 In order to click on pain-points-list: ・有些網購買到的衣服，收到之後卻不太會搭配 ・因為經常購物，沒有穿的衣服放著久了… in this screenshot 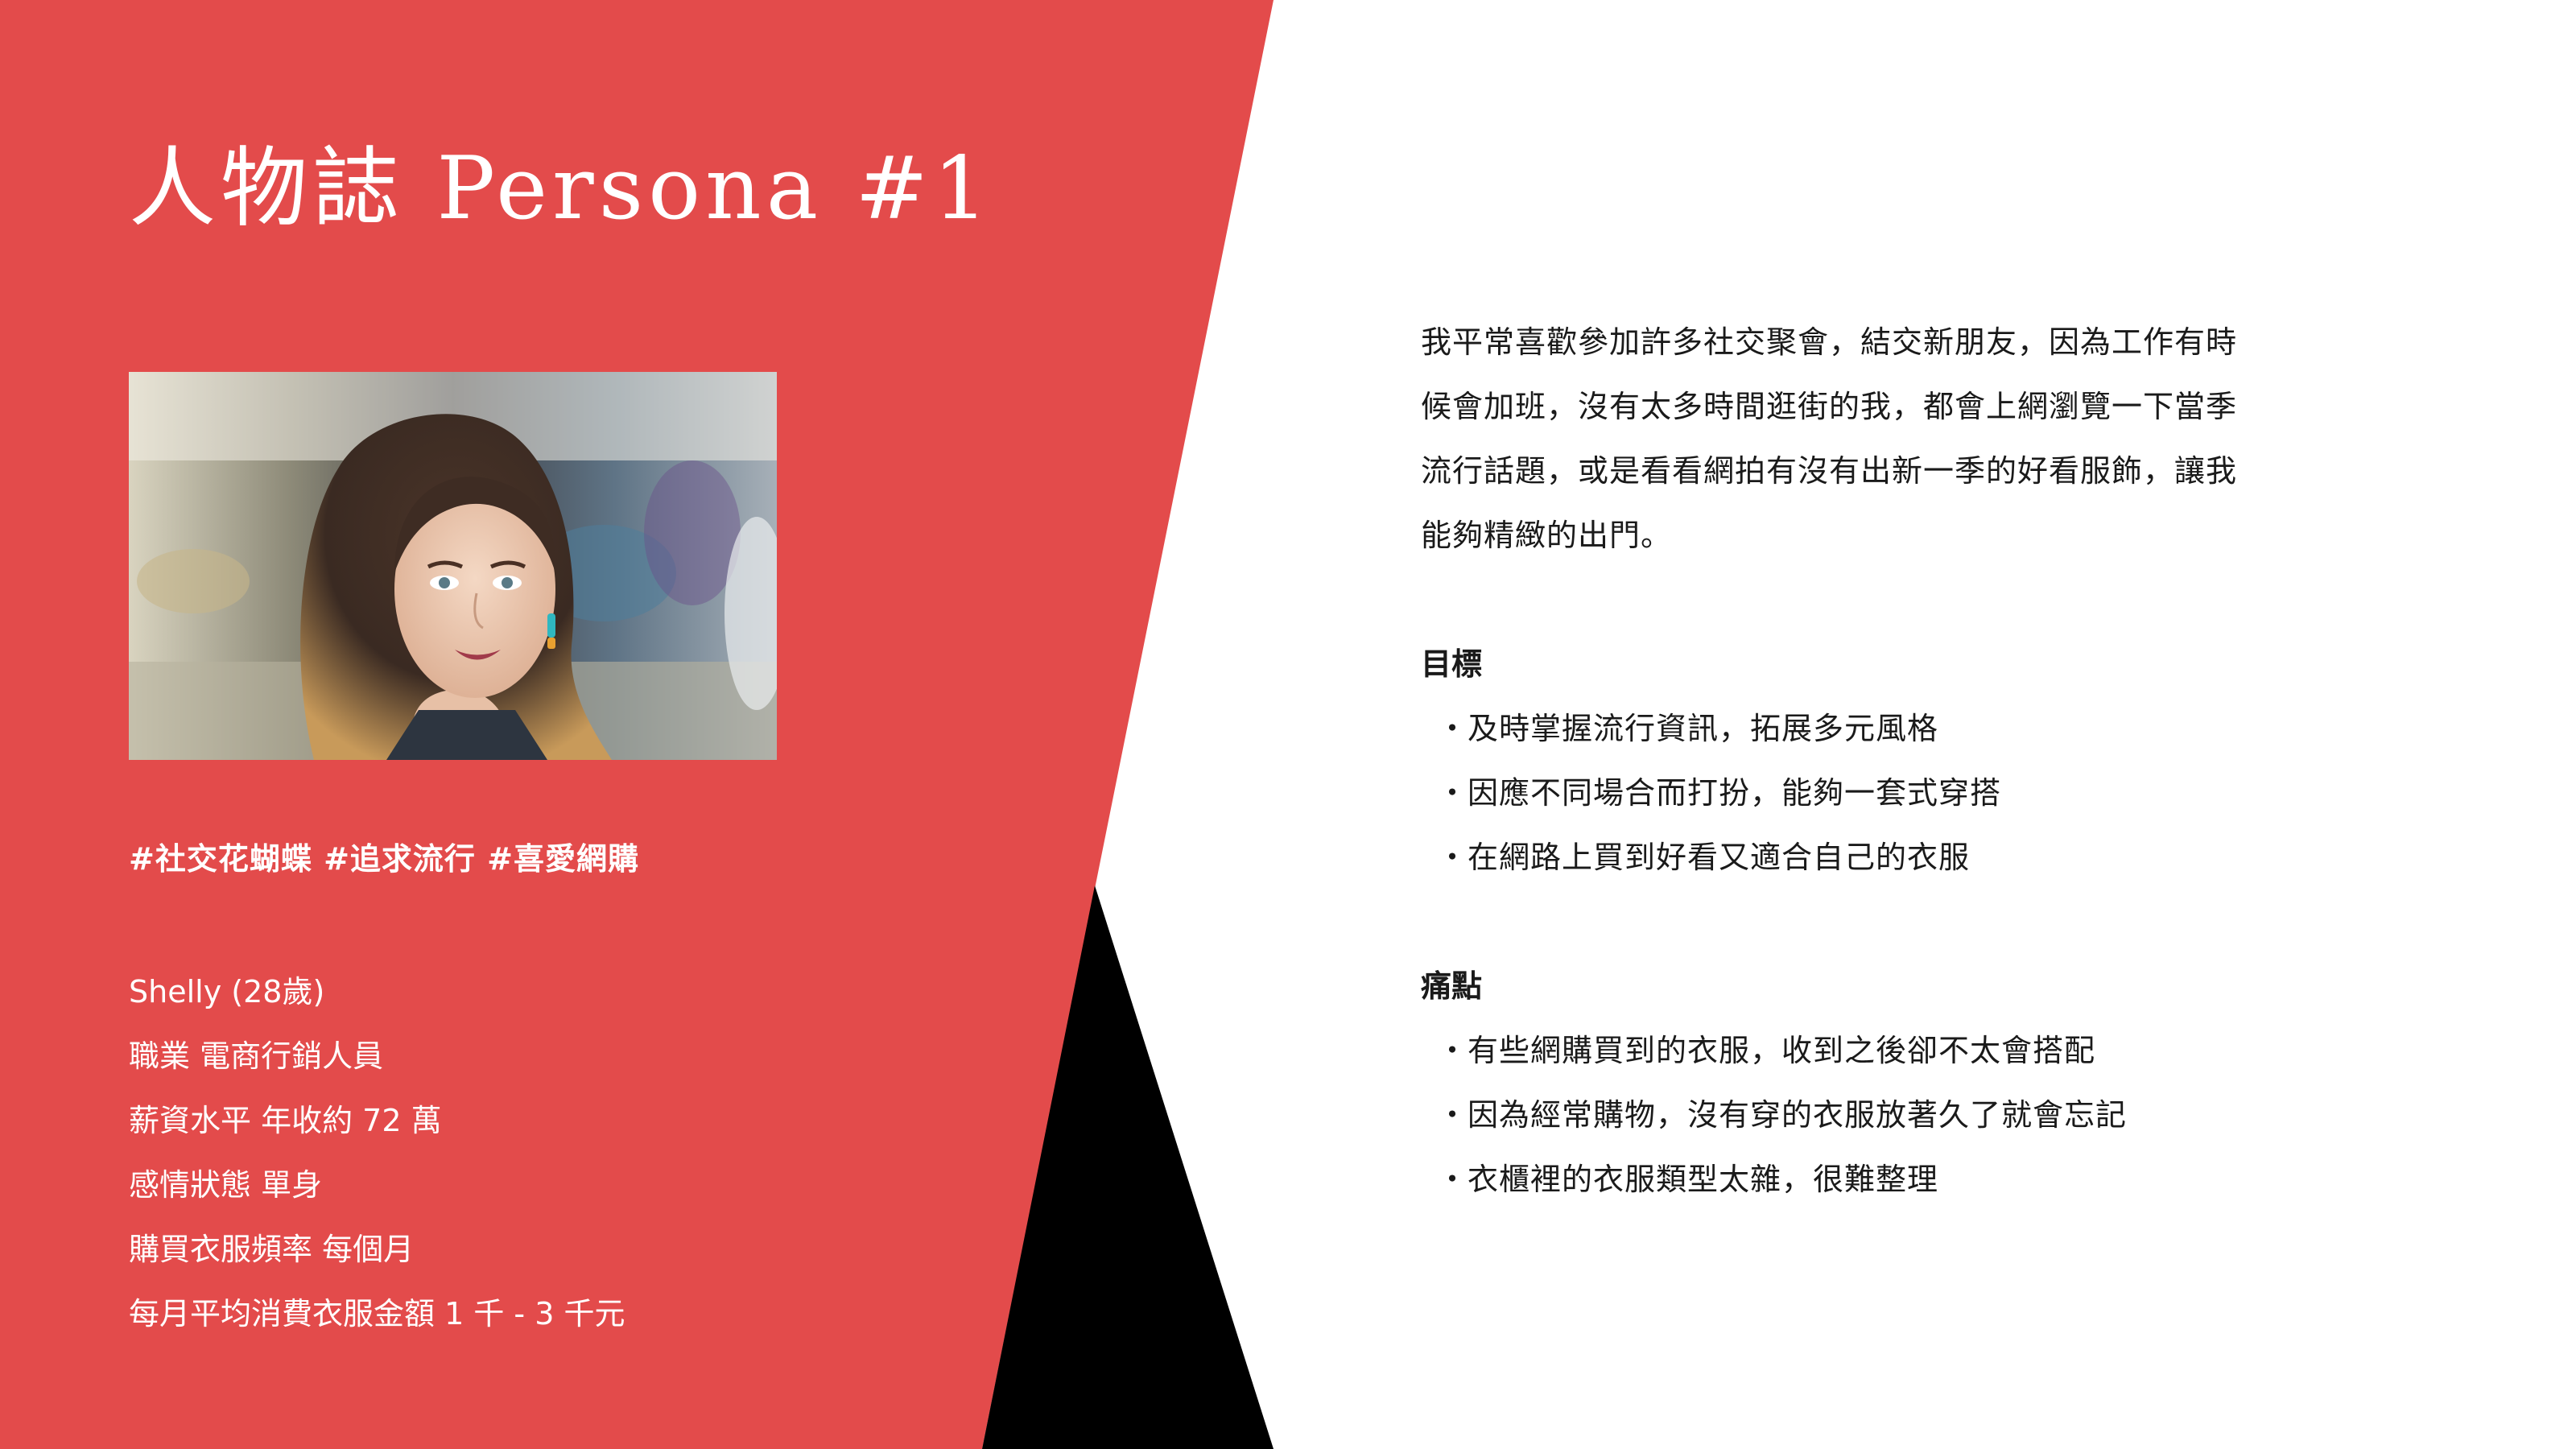, I will do `click(1880, 1115)`.